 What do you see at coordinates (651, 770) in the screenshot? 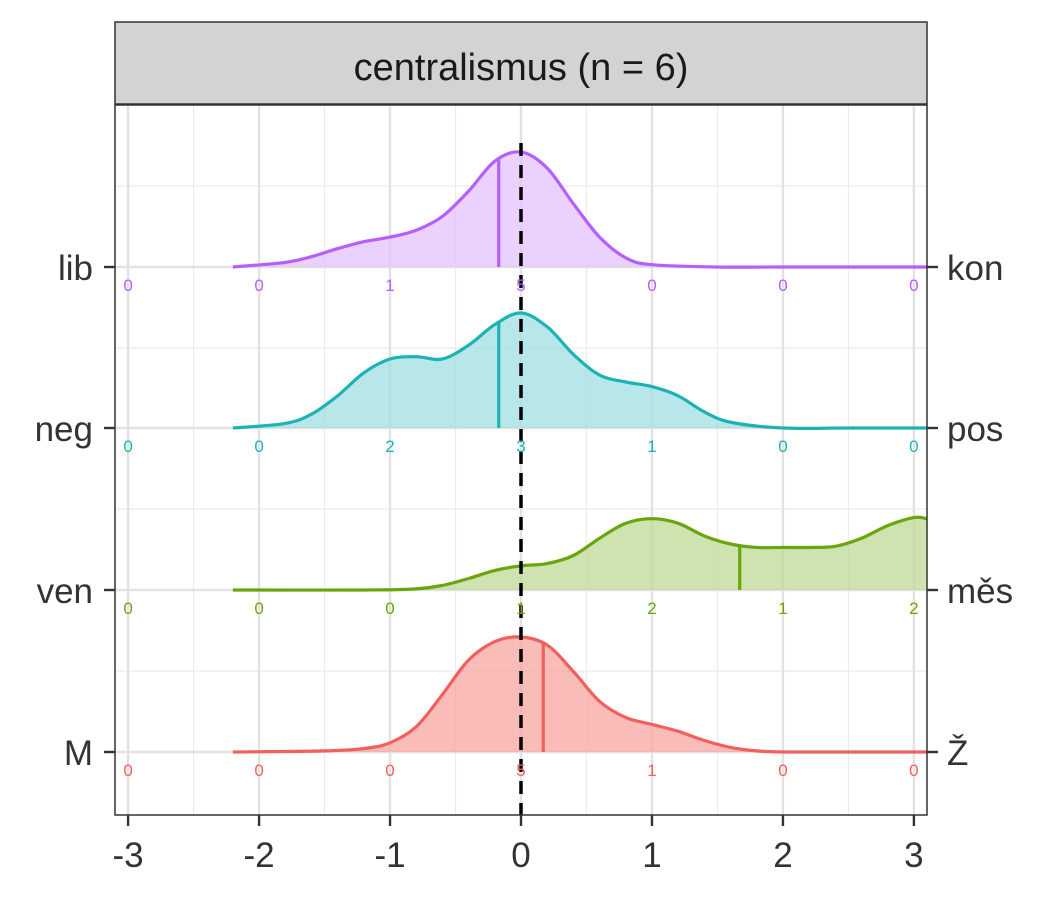
I see `count-label-0-4: 1` at bounding box center [651, 770].